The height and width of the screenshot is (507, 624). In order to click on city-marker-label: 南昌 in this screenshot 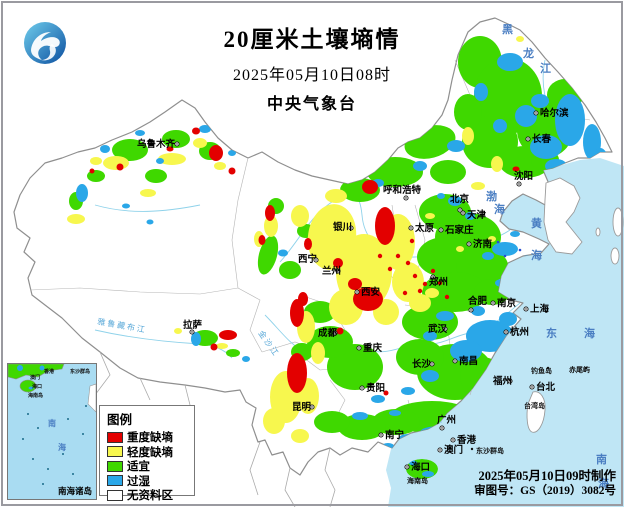, I will do `click(465, 361)`.